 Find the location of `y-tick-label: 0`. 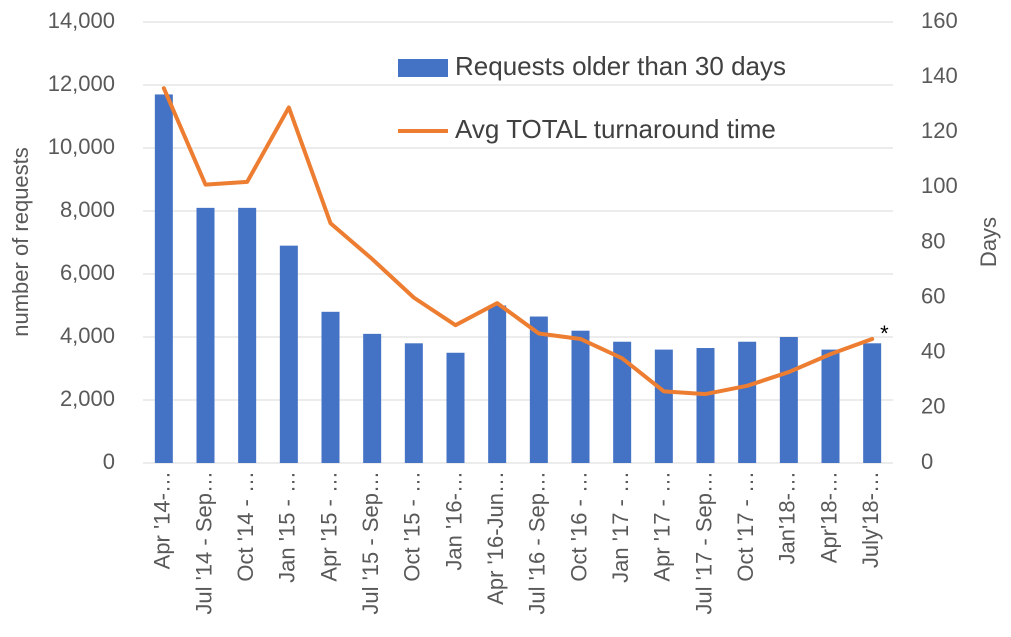

y-tick-label: 0 is located at coordinates (109, 461).